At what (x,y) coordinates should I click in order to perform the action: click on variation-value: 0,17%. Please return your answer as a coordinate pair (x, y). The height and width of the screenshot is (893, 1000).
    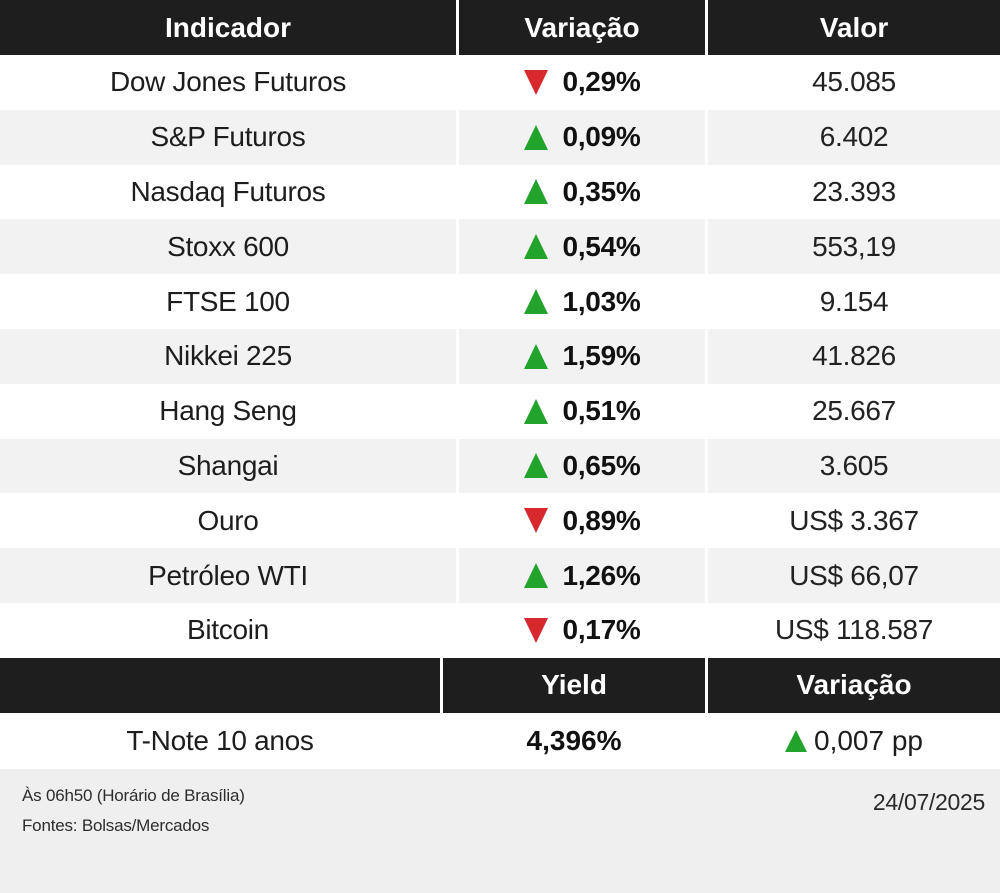
    Looking at the image, I should click on (601, 630).